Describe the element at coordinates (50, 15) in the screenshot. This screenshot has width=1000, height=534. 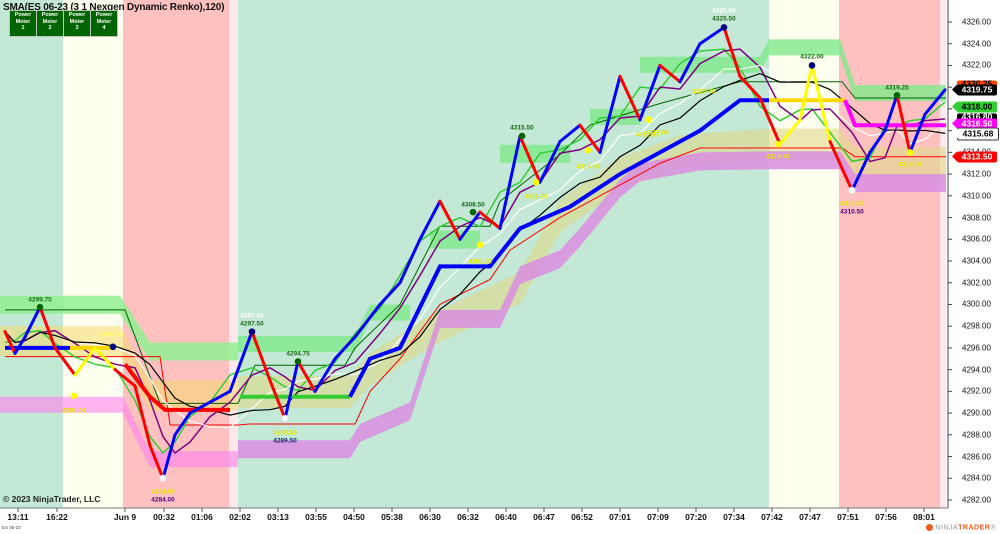
I see `power-meter-label: Power` at that location.